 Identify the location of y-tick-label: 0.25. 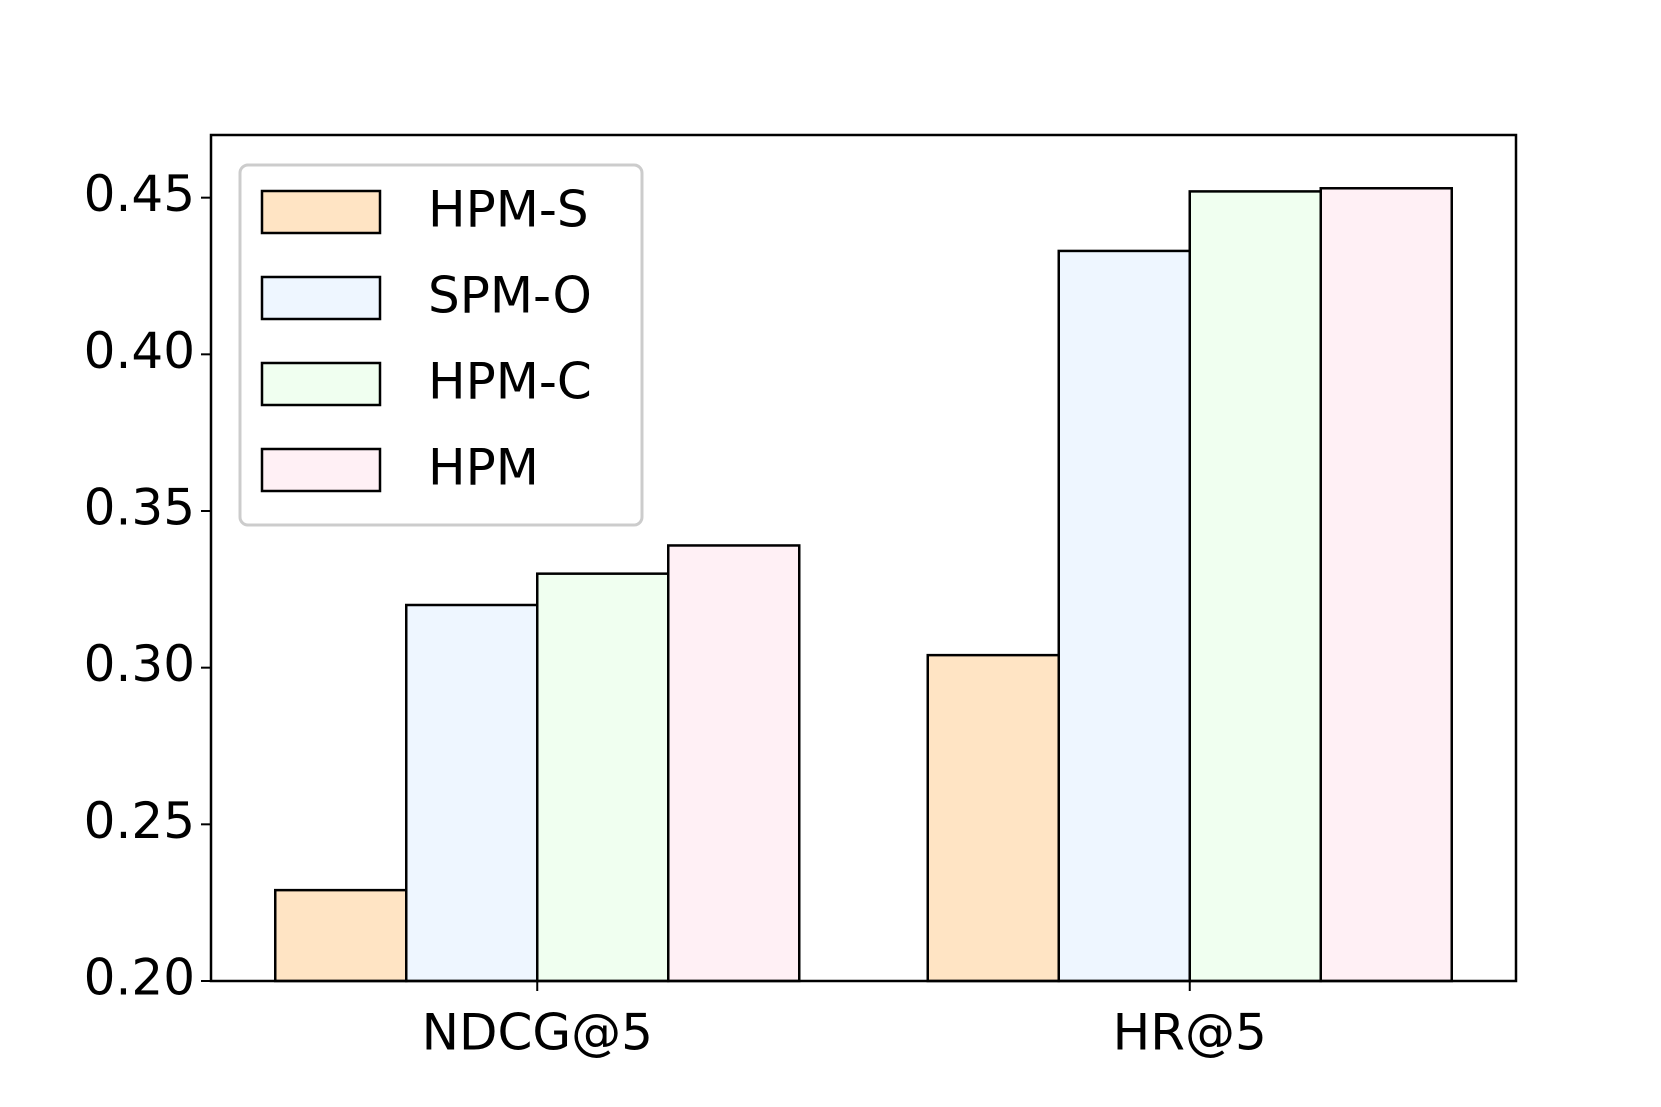
(139, 821).